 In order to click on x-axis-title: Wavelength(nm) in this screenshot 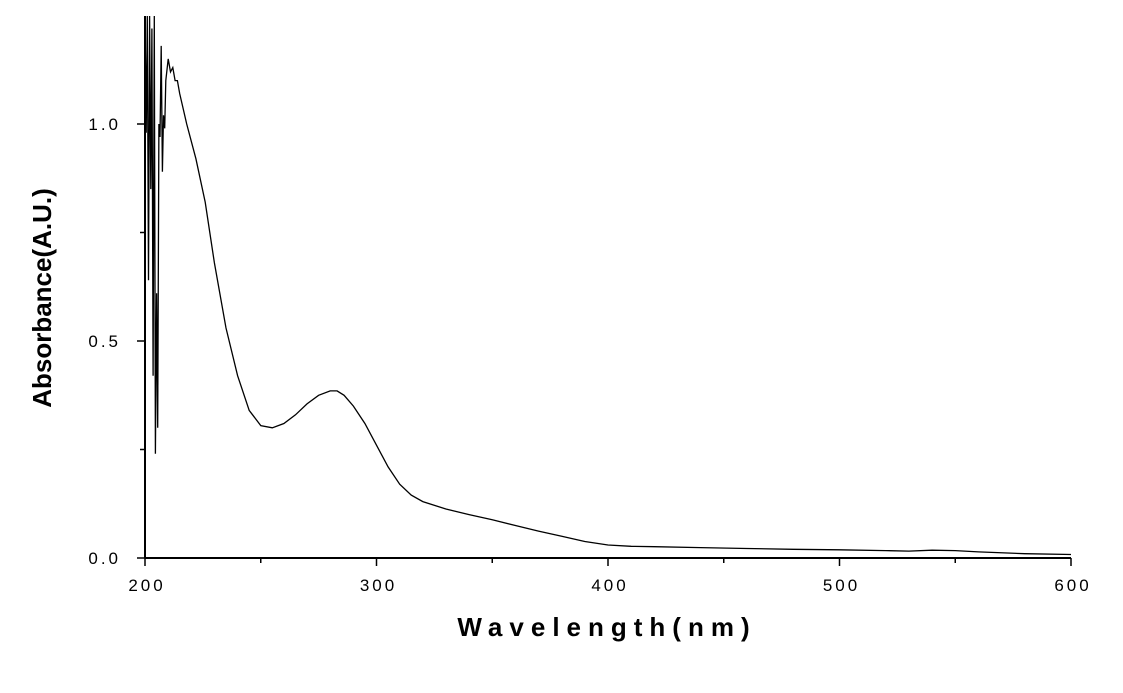, I will do `click(606, 627)`.